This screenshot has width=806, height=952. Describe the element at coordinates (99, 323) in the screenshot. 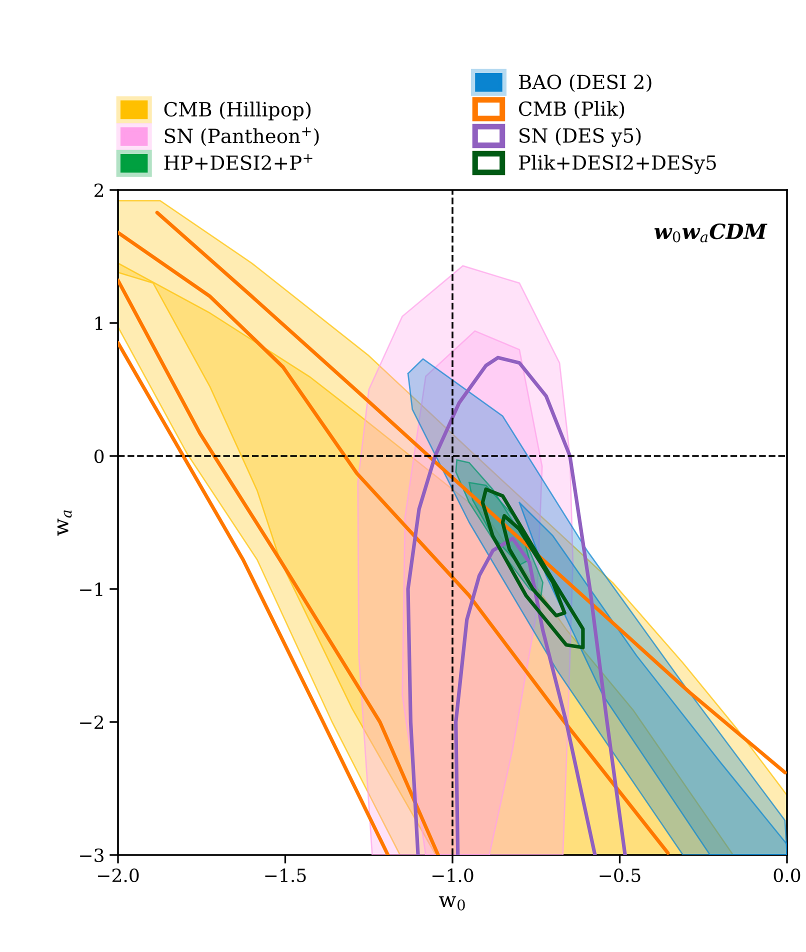

I see `y-tick-label: 1` at that location.